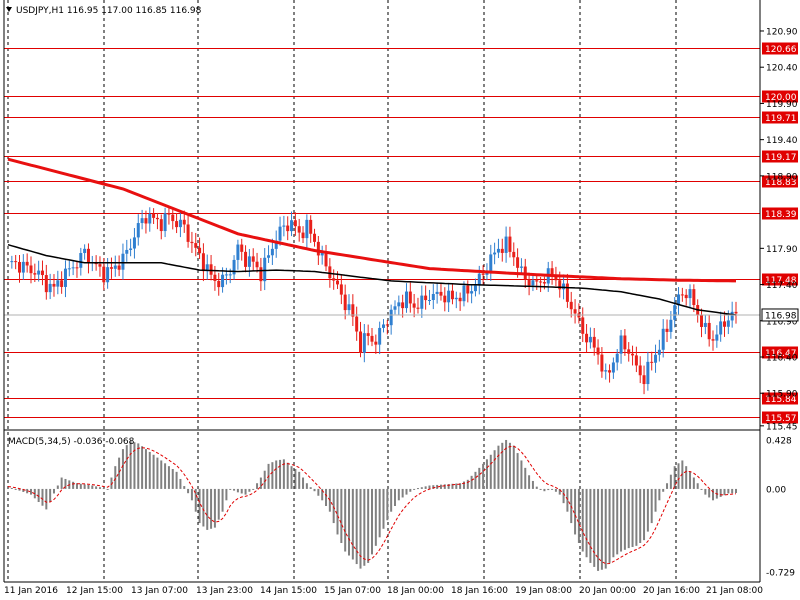 This screenshot has width=800, height=600. Describe the element at coordinates (671, 591) in the screenshot. I see `time-label: 20 Jan 16:00` at that location.